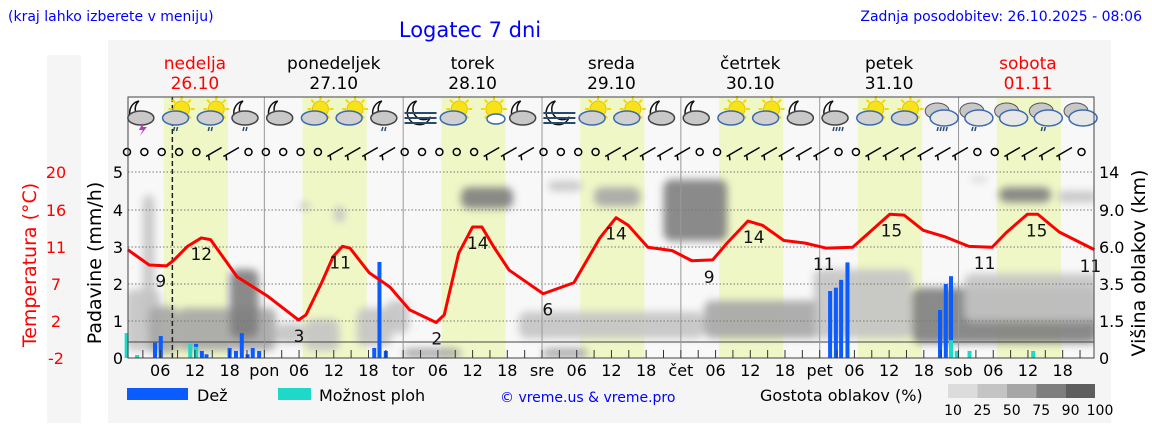 This screenshot has width=1152, height=443. What do you see at coordinates (1071, 411) in the screenshot?
I see `density-label: 90` at bounding box center [1071, 411].